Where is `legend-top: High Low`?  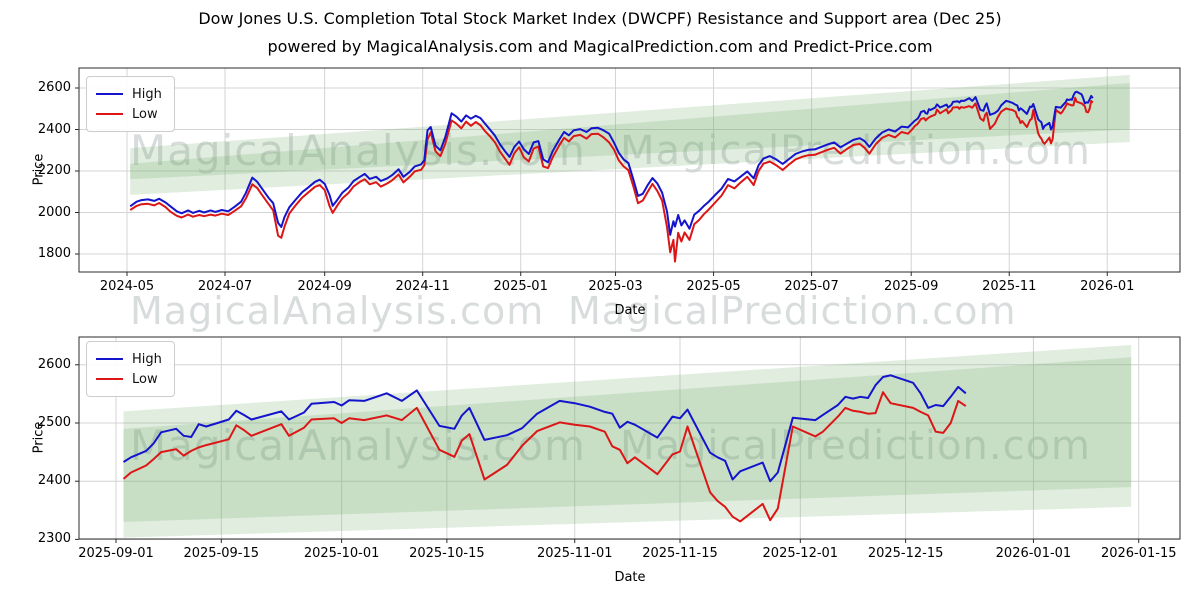
legend-top: High Low is located at coordinates (130, 104).